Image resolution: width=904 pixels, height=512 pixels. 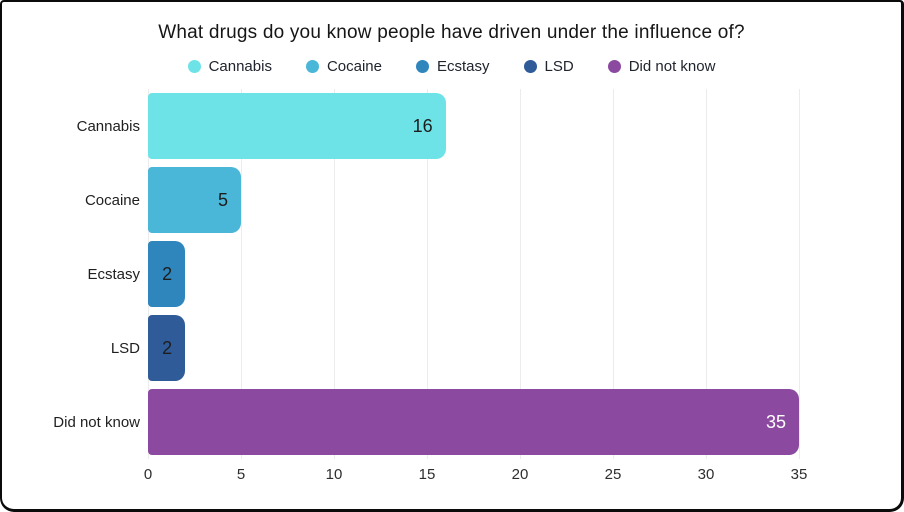 I want to click on value-label: 16, so click(x=422, y=125).